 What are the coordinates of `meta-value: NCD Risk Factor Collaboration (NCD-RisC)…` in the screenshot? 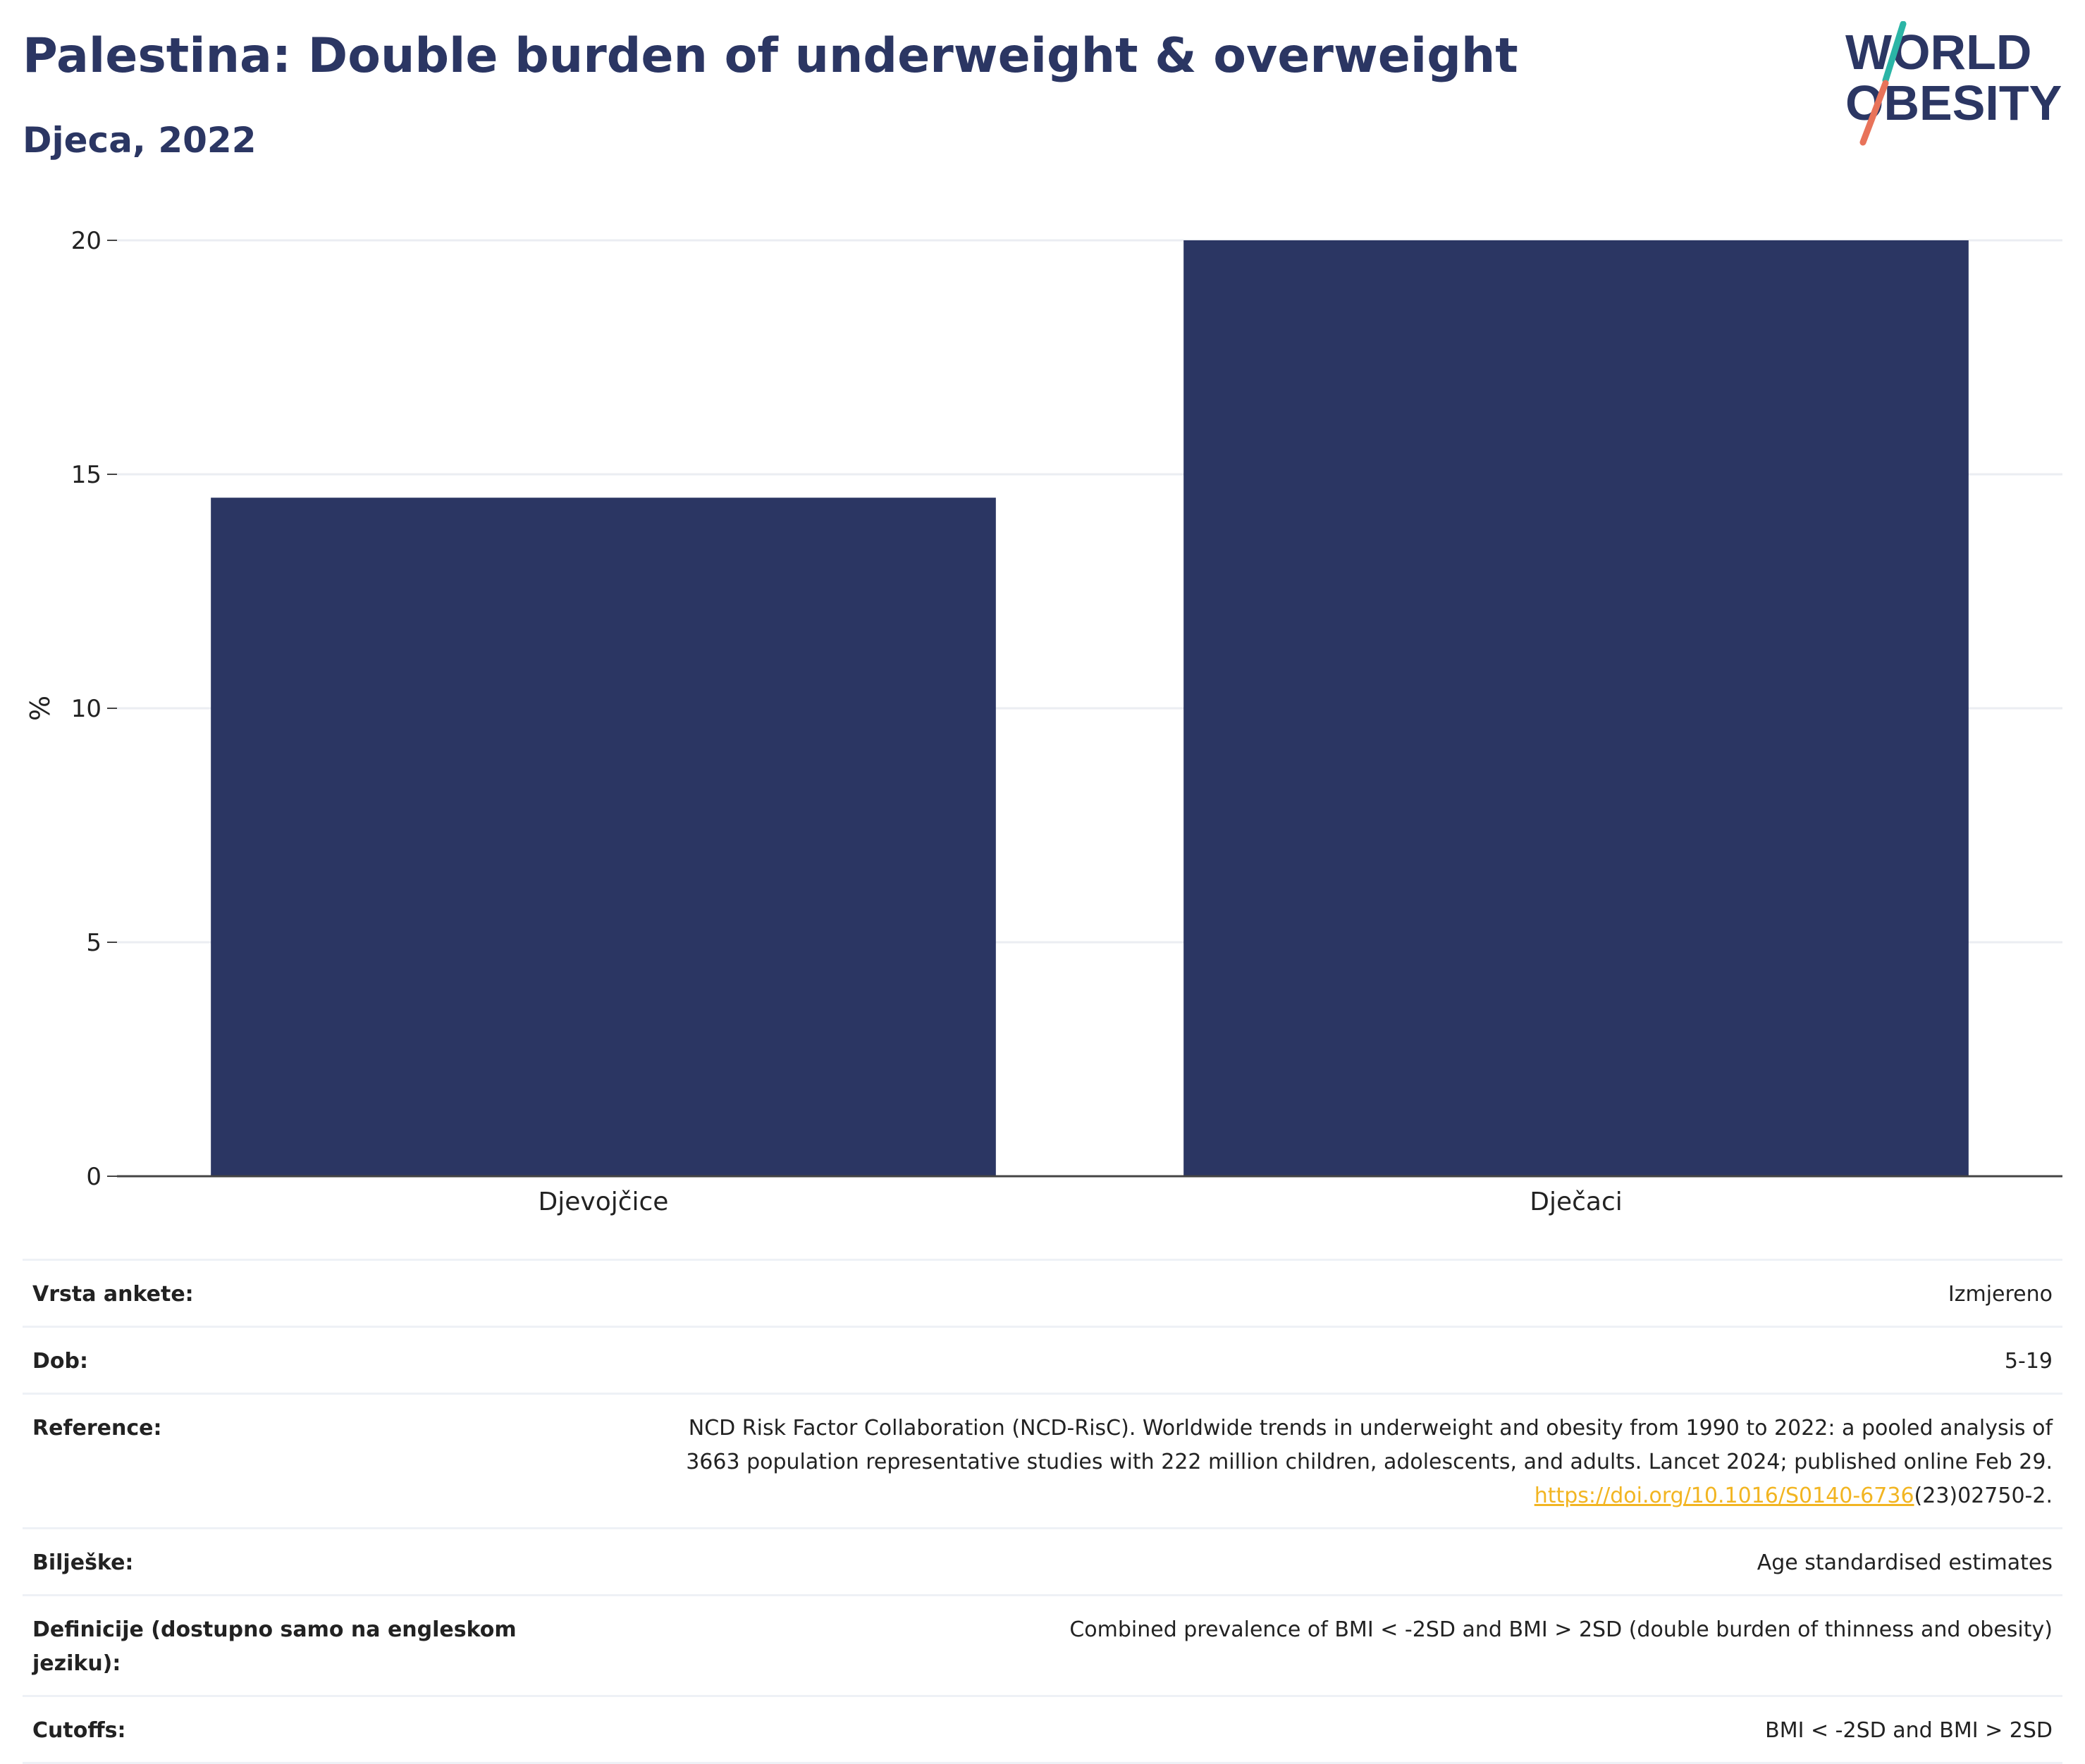 It's located at (1299, 1462).